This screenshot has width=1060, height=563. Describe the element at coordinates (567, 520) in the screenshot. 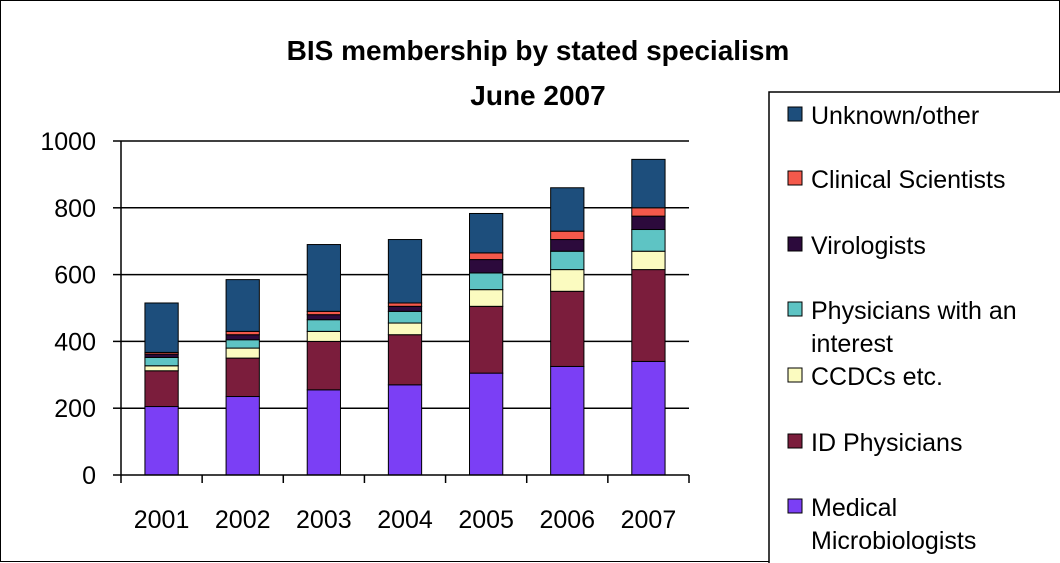

I see `x-tick-label: 2006` at that location.